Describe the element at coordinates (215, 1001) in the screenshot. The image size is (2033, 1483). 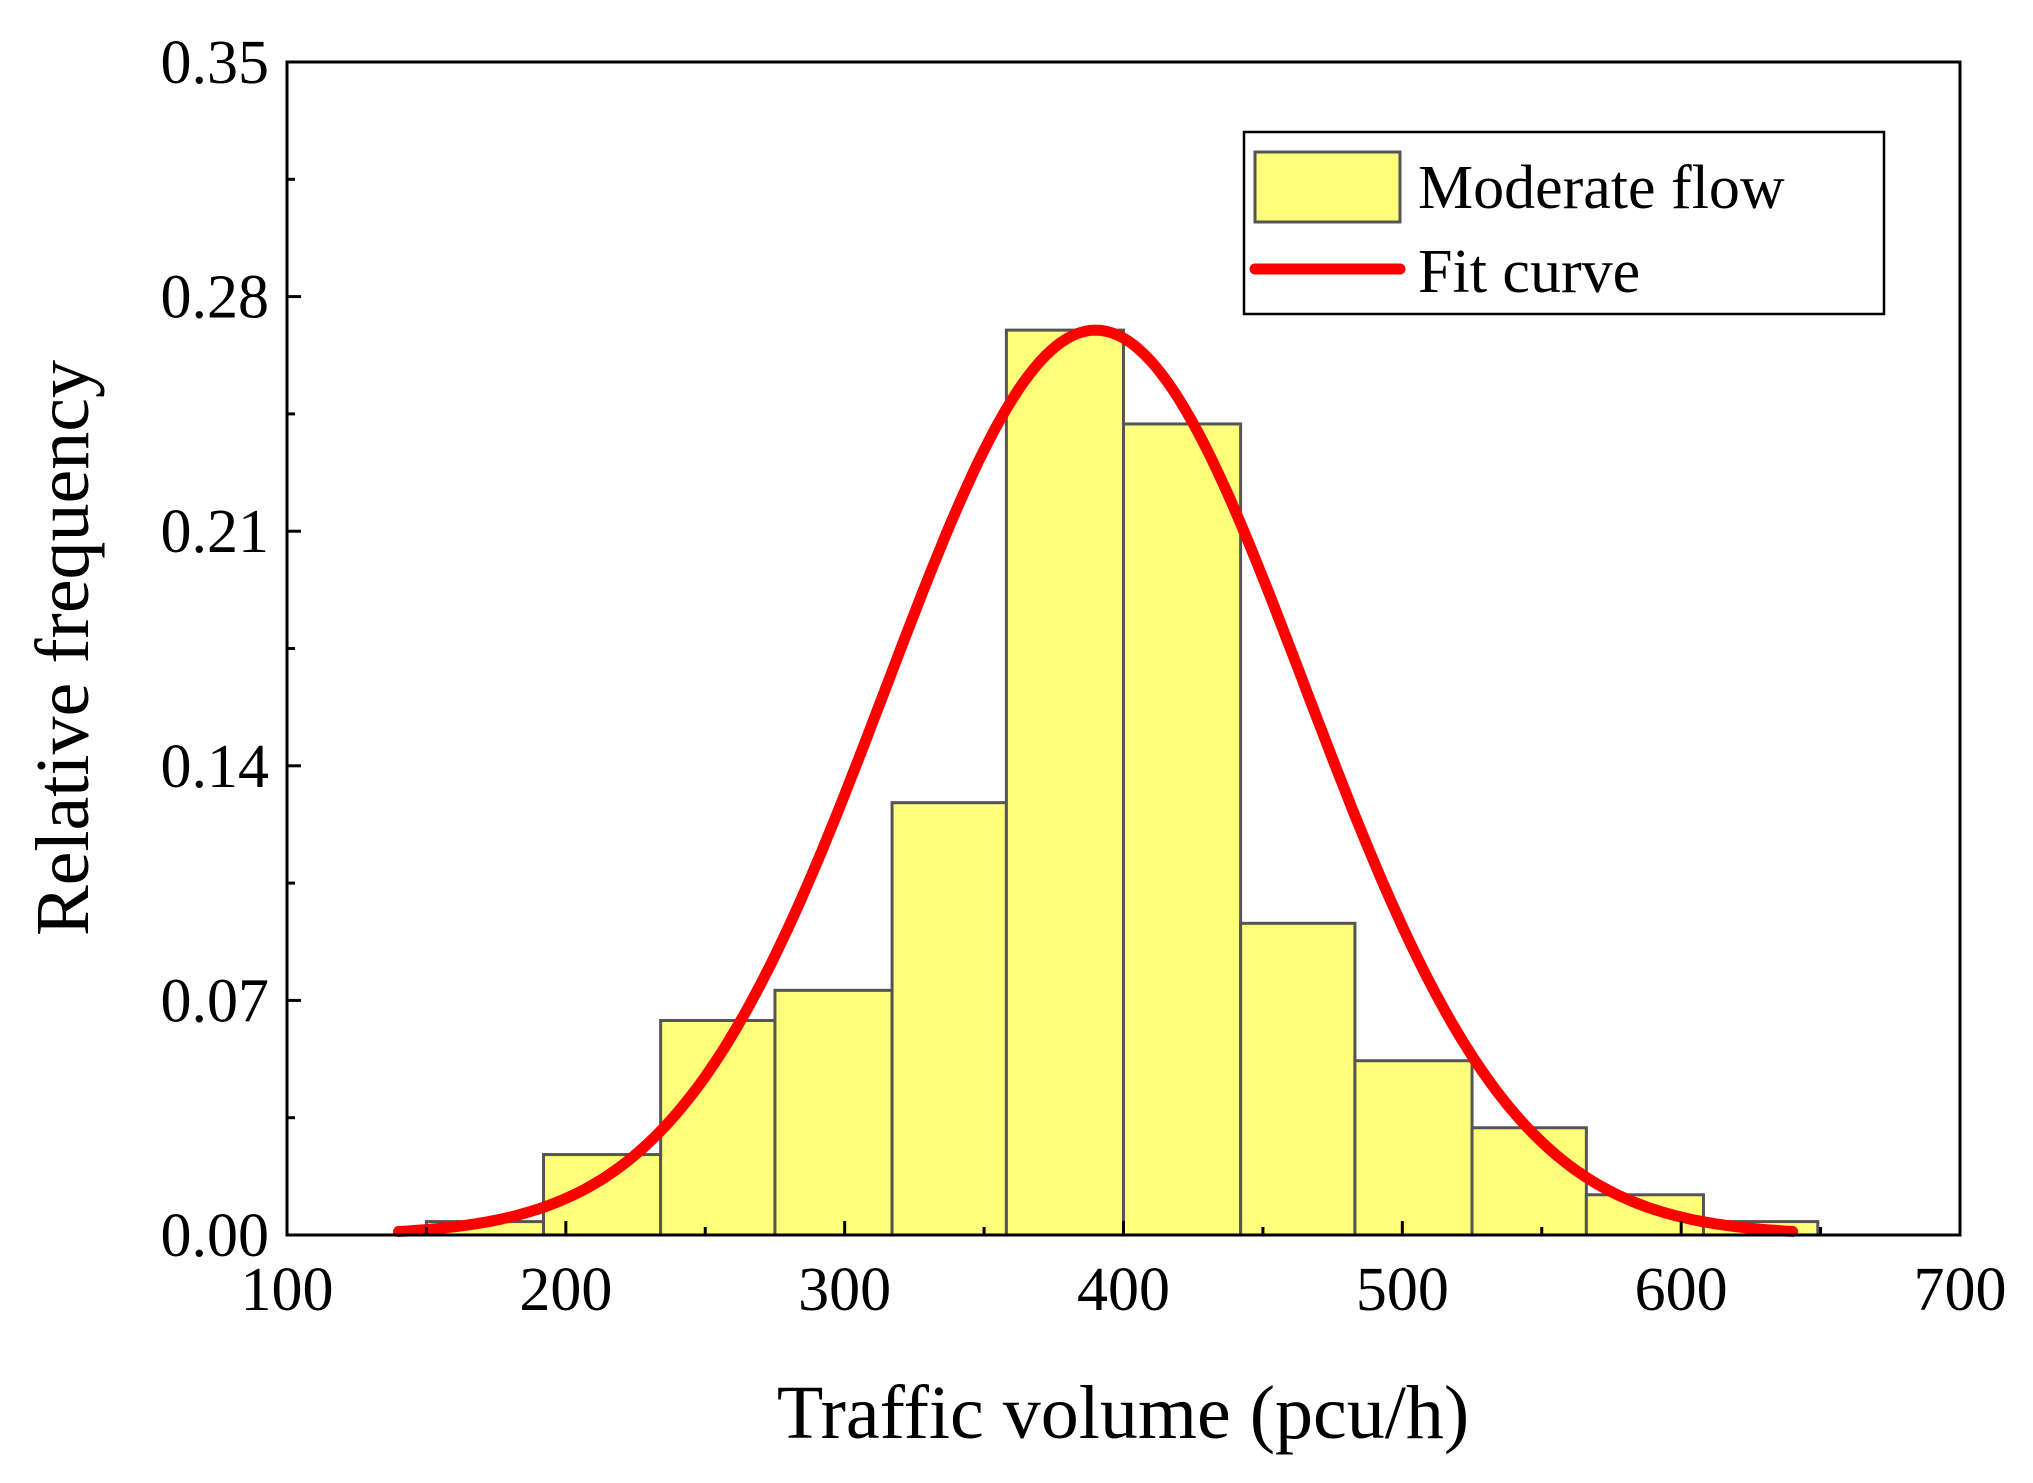
I see `y-tick-label-0.07: 0.07` at that location.